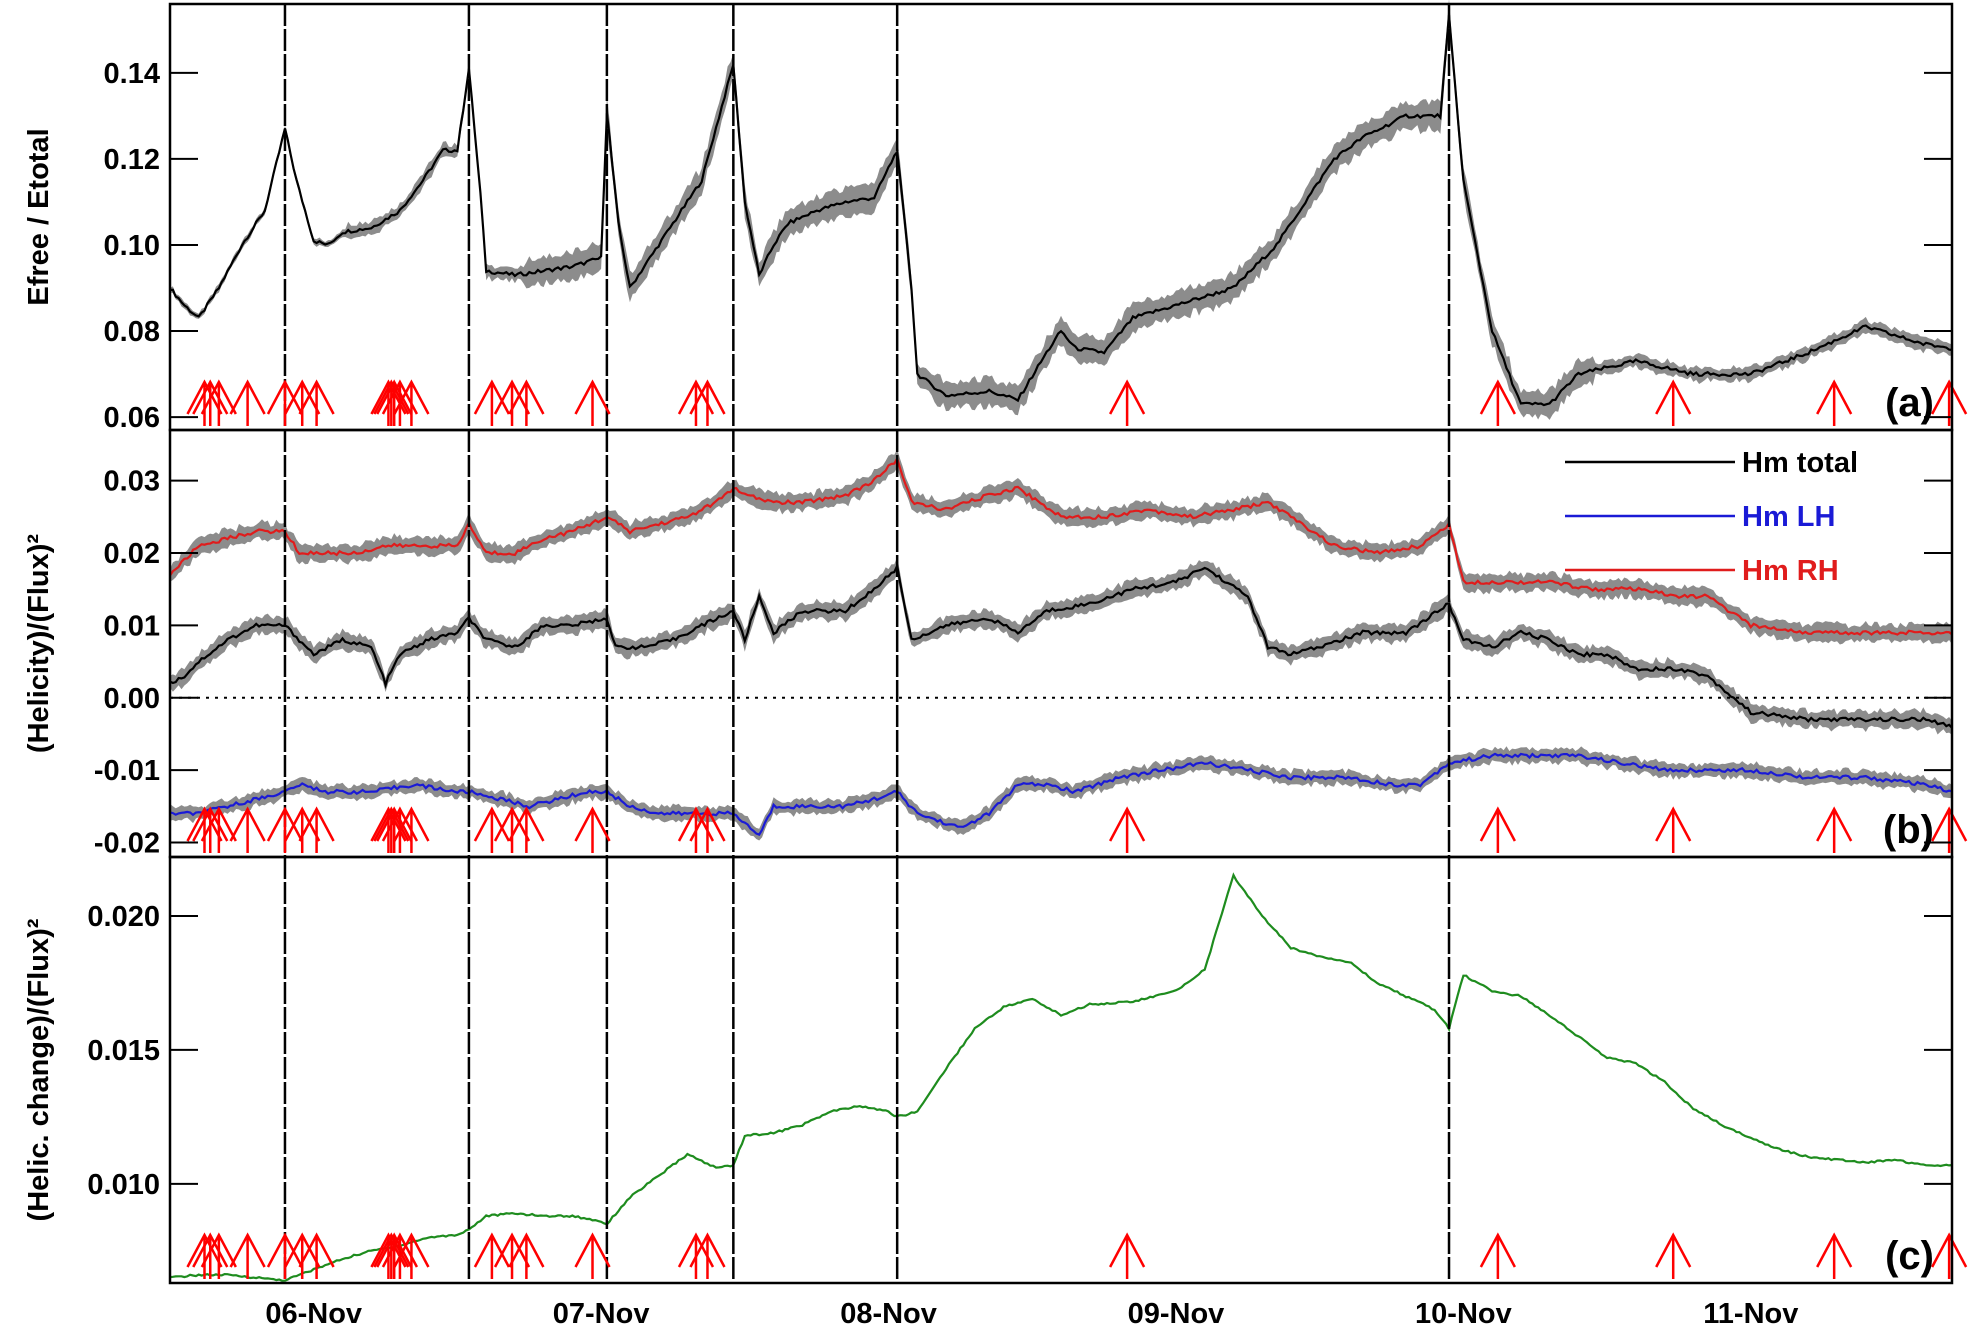 This screenshot has height=1338, width=1972. What do you see at coordinates (127, 771) in the screenshot?
I see `y-tick-label: -0.01` at bounding box center [127, 771].